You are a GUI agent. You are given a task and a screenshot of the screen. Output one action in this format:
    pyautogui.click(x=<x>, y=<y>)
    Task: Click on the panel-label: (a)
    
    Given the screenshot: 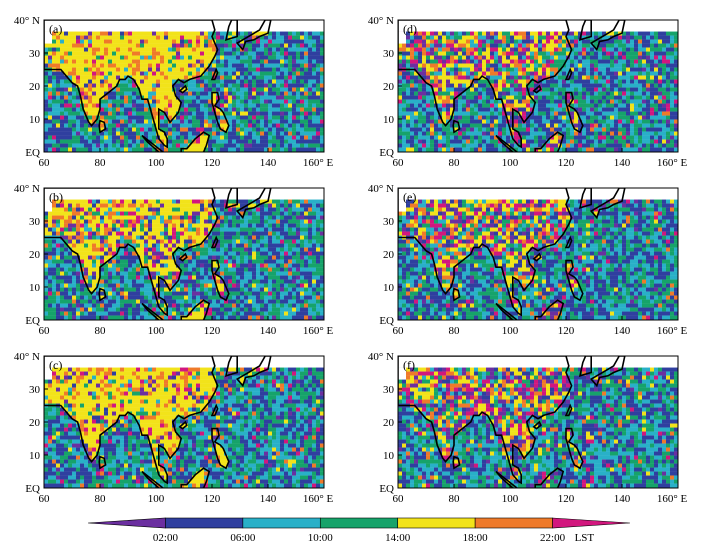 What is the action you would take?
    pyautogui.click(x=55, y=29)
    